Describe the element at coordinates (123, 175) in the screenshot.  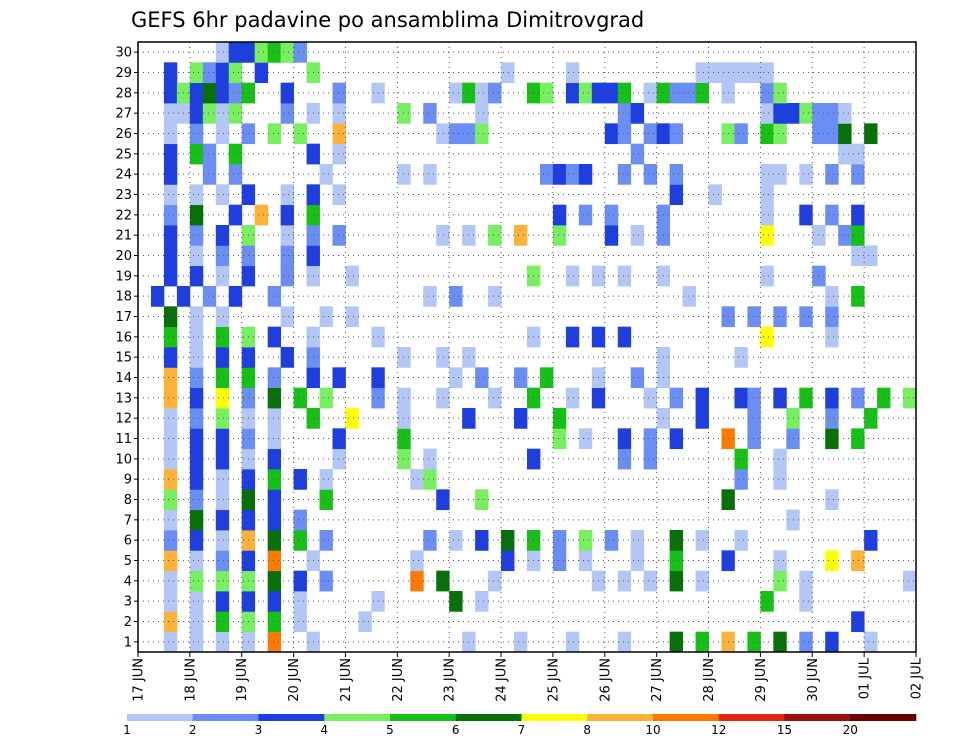
I see `y-tick-label: 24` at that location.